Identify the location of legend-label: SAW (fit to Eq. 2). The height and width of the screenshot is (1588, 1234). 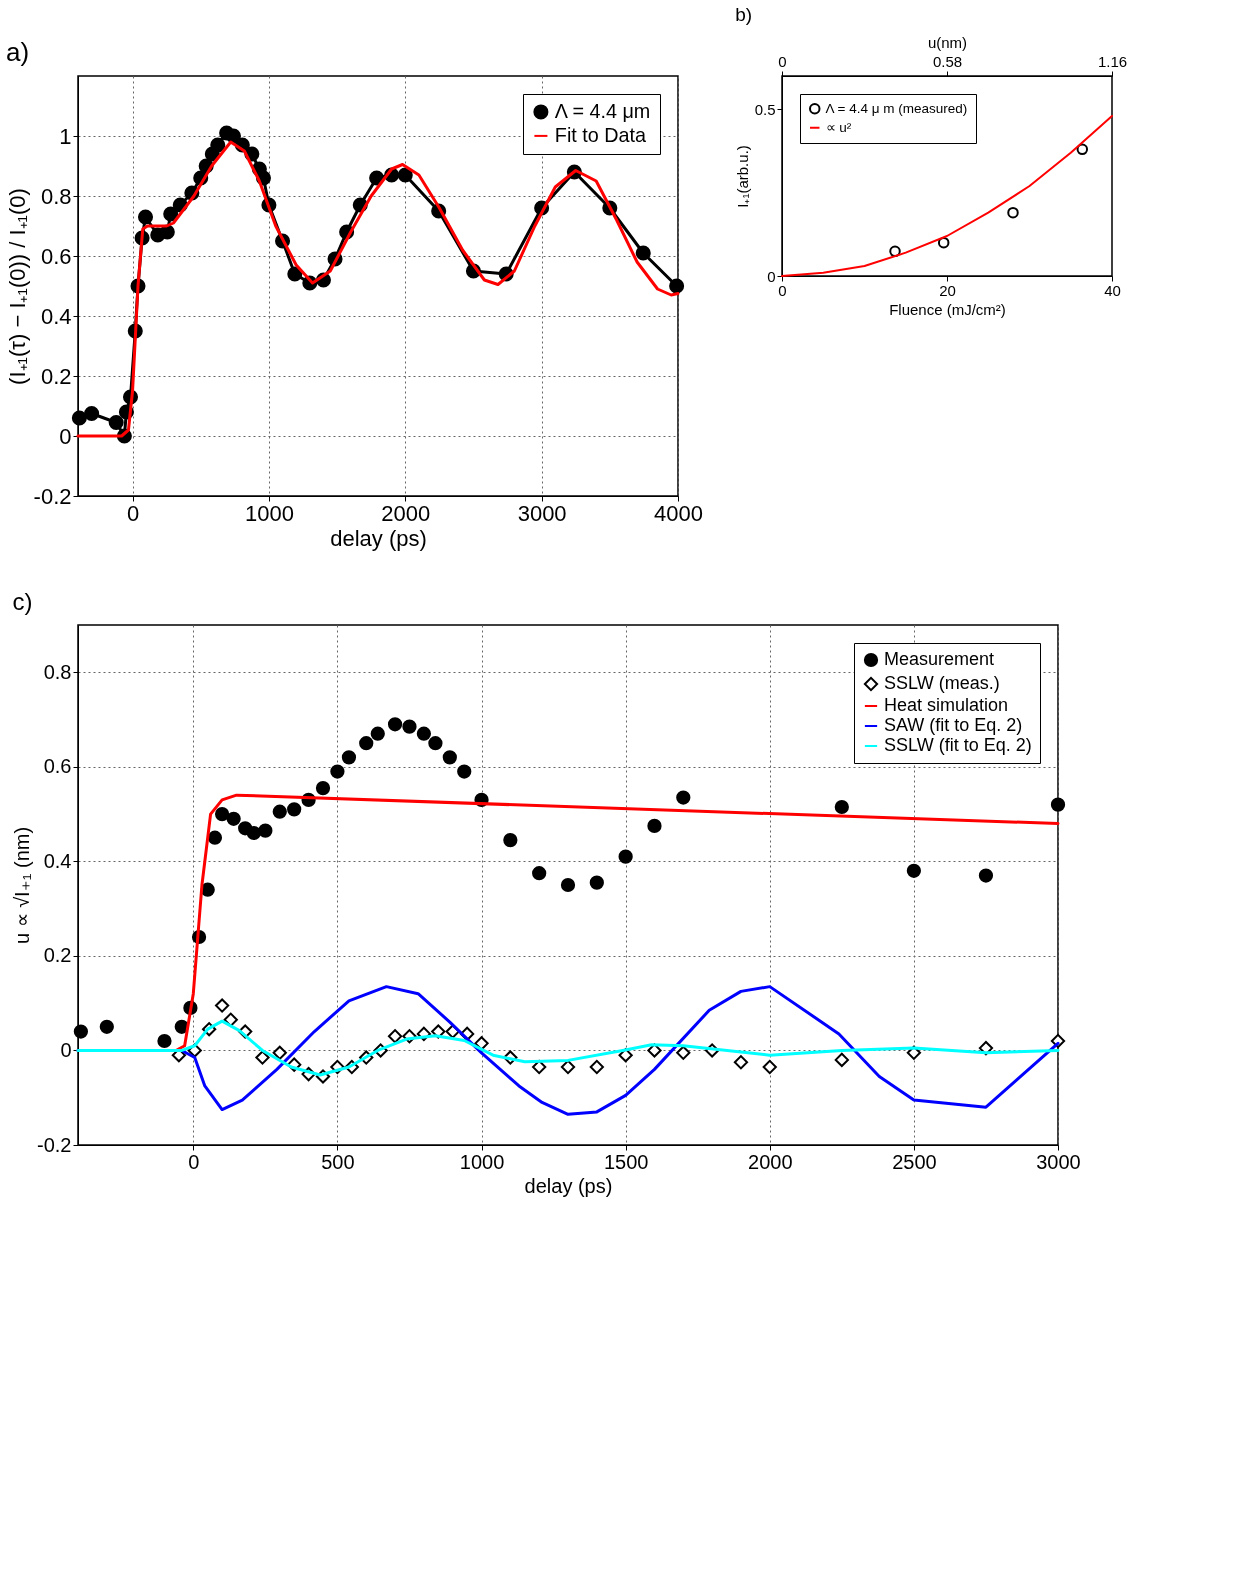
(953, 725).